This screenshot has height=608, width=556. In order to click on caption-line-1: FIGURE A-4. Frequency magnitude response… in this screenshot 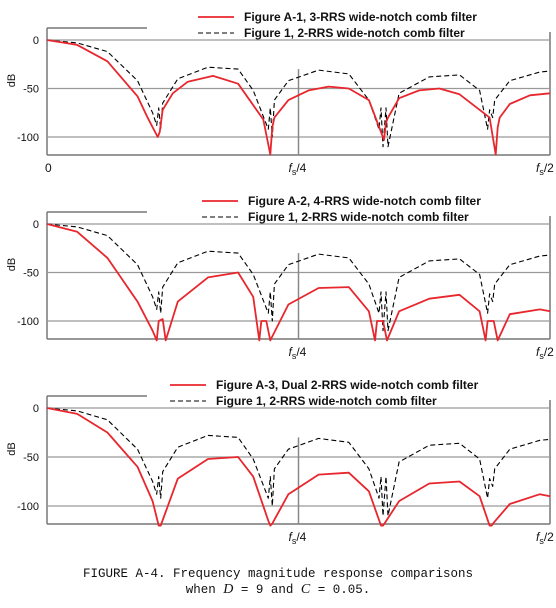, I will do `click(278, 574)`.